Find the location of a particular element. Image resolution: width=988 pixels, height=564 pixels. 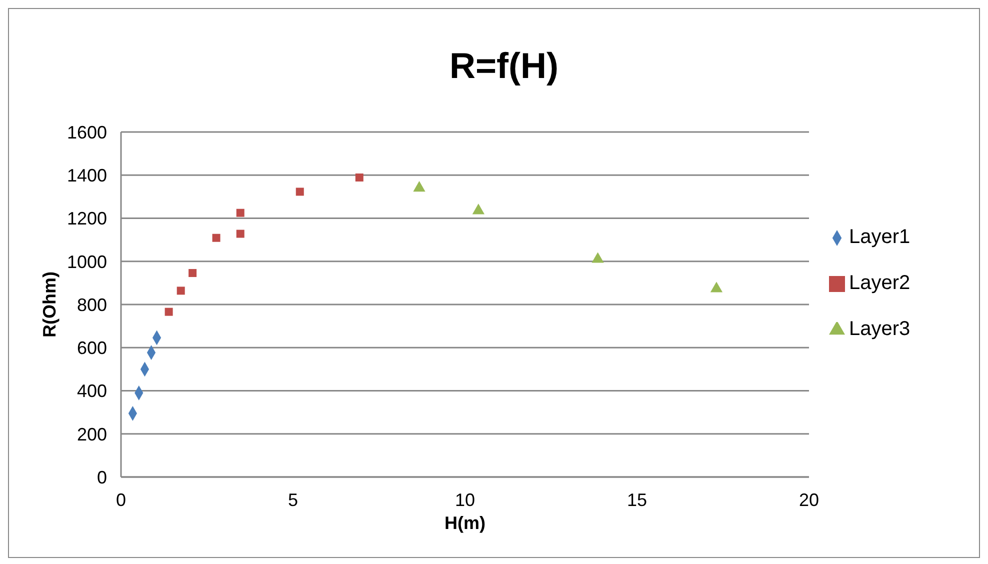

y-tick-label: 0 is located at coordinates (101, 477).